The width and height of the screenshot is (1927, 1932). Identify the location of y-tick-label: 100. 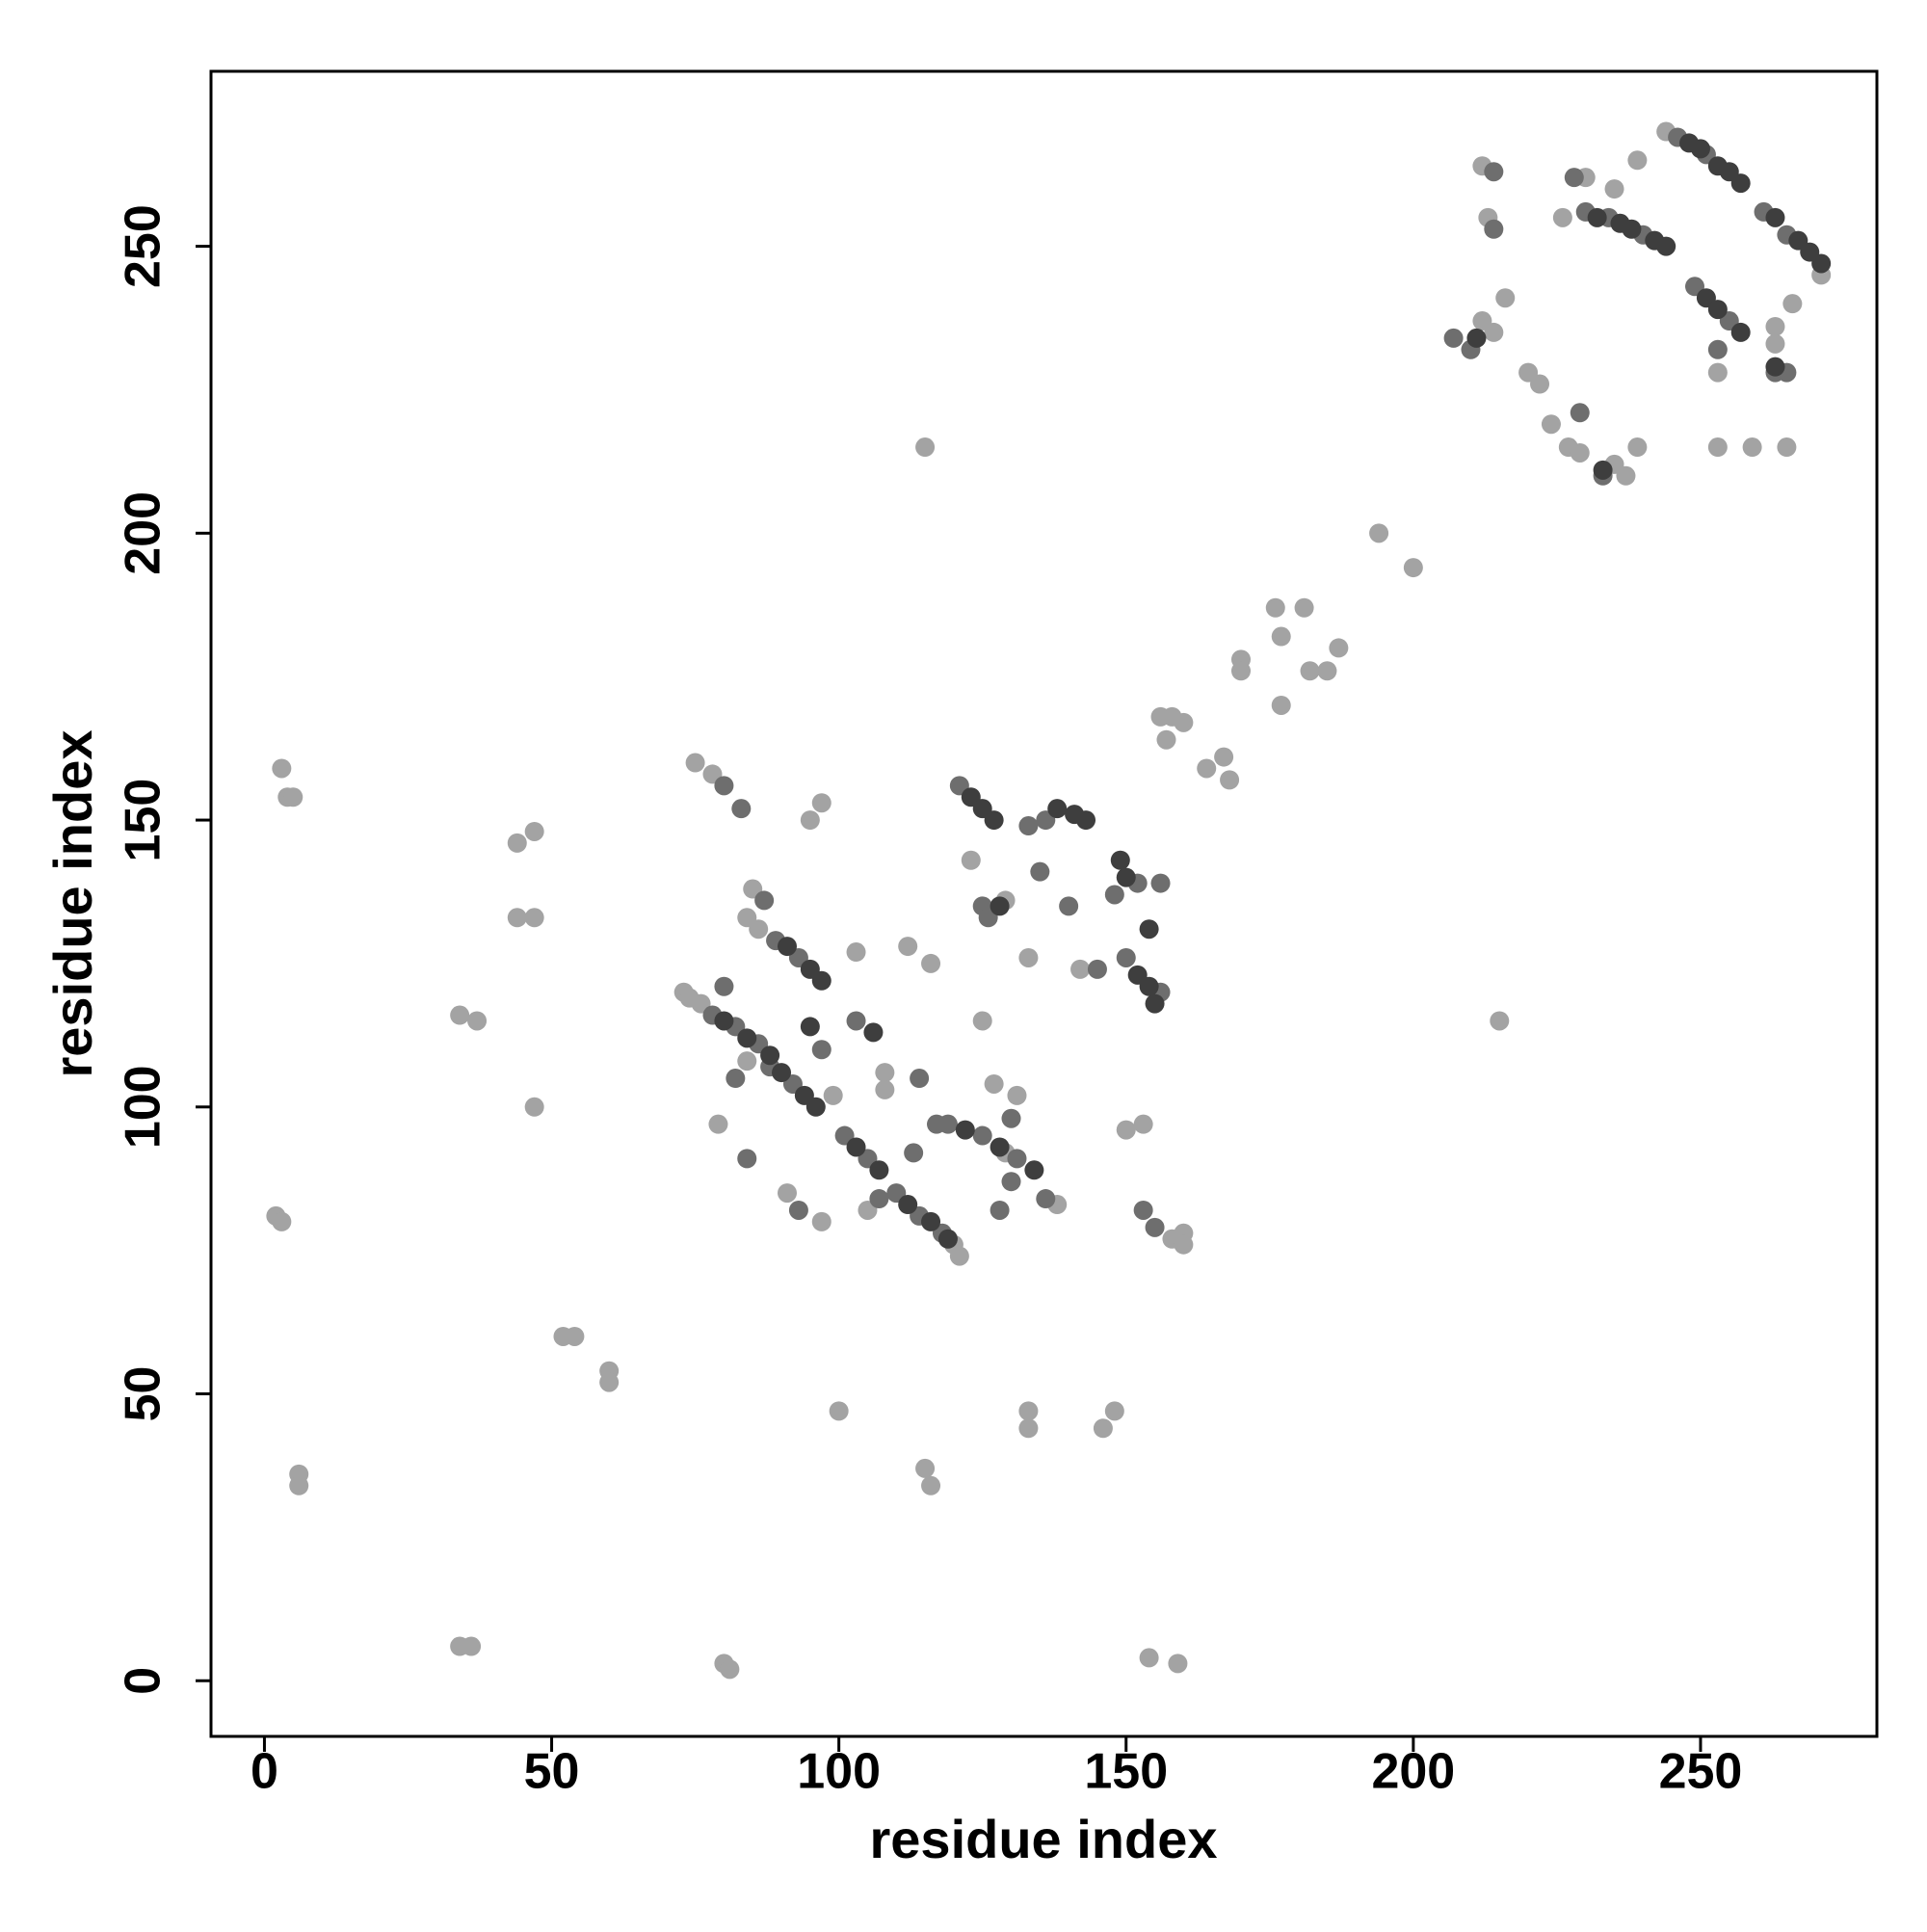
(144, 1107).